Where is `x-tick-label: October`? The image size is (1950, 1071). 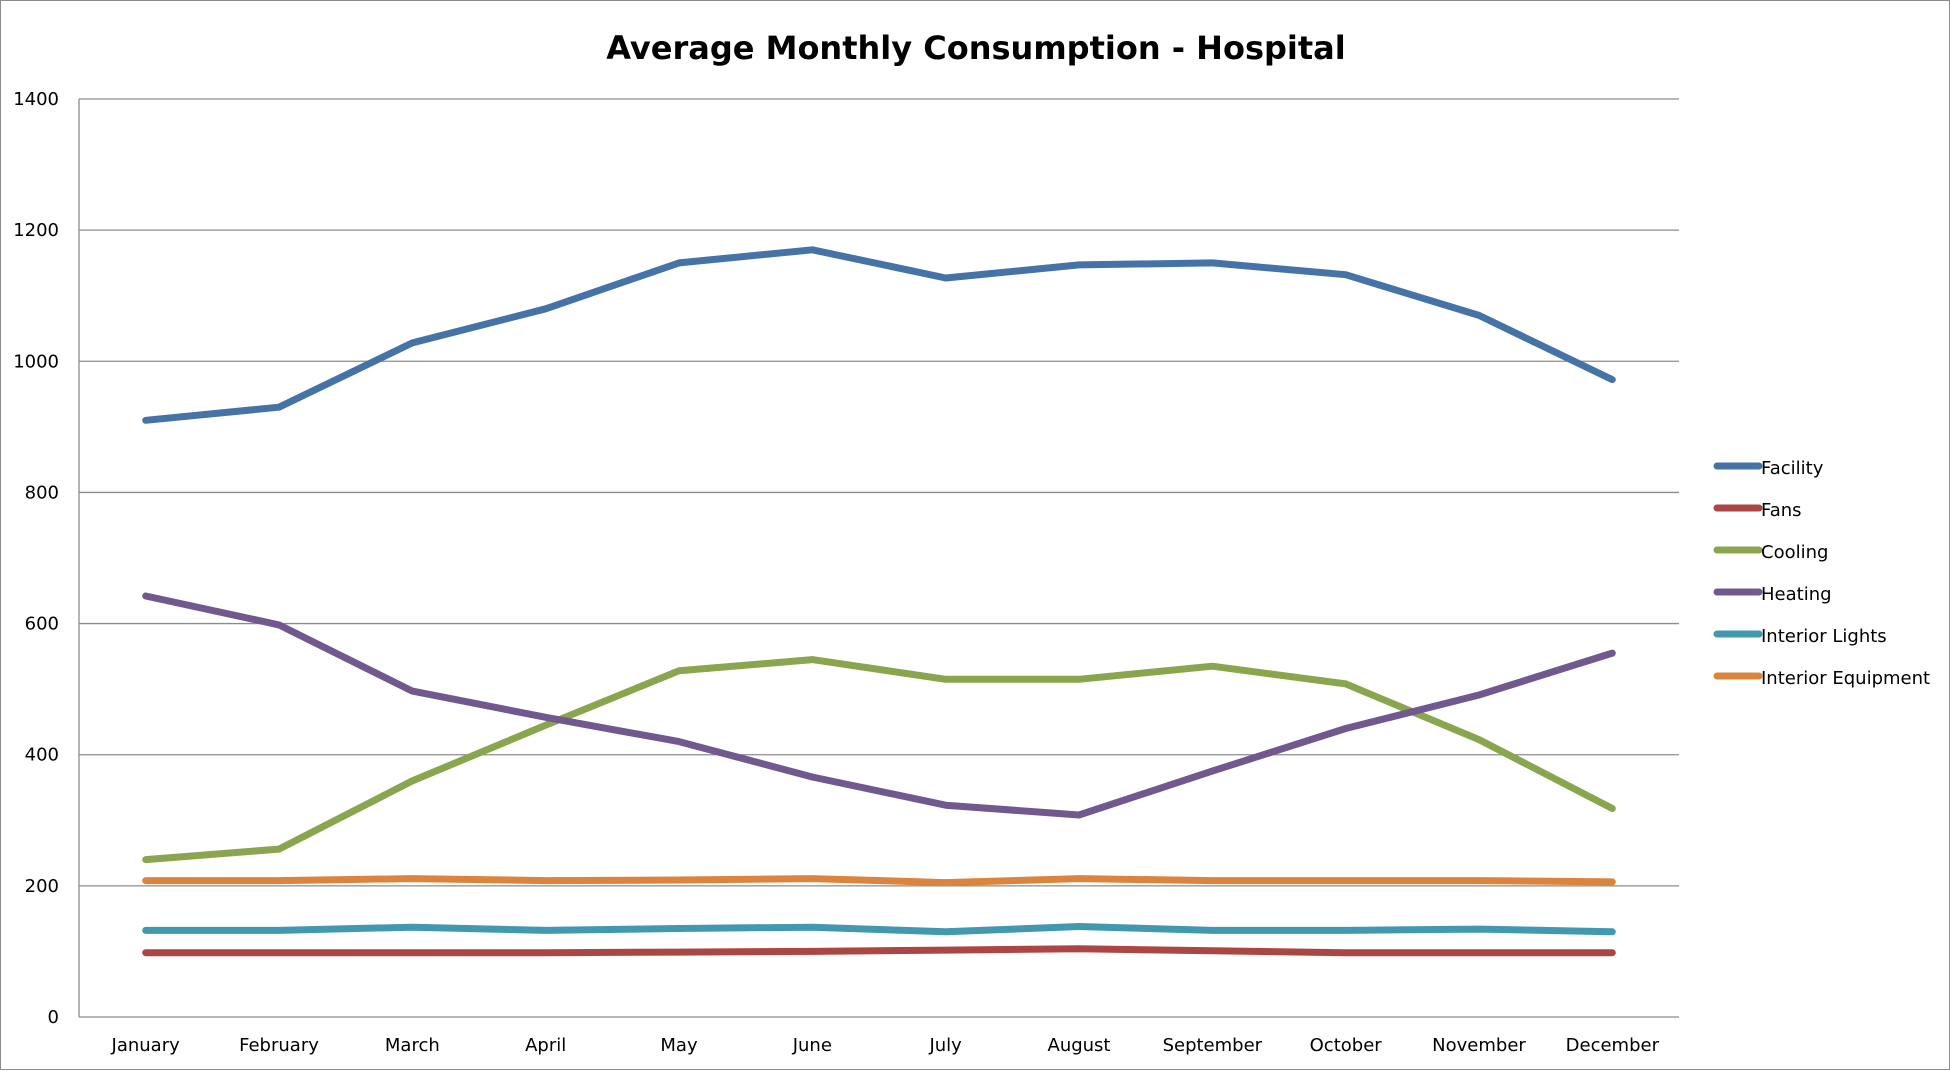 x-tick-label: October is located at coordinates (1346, 1045).